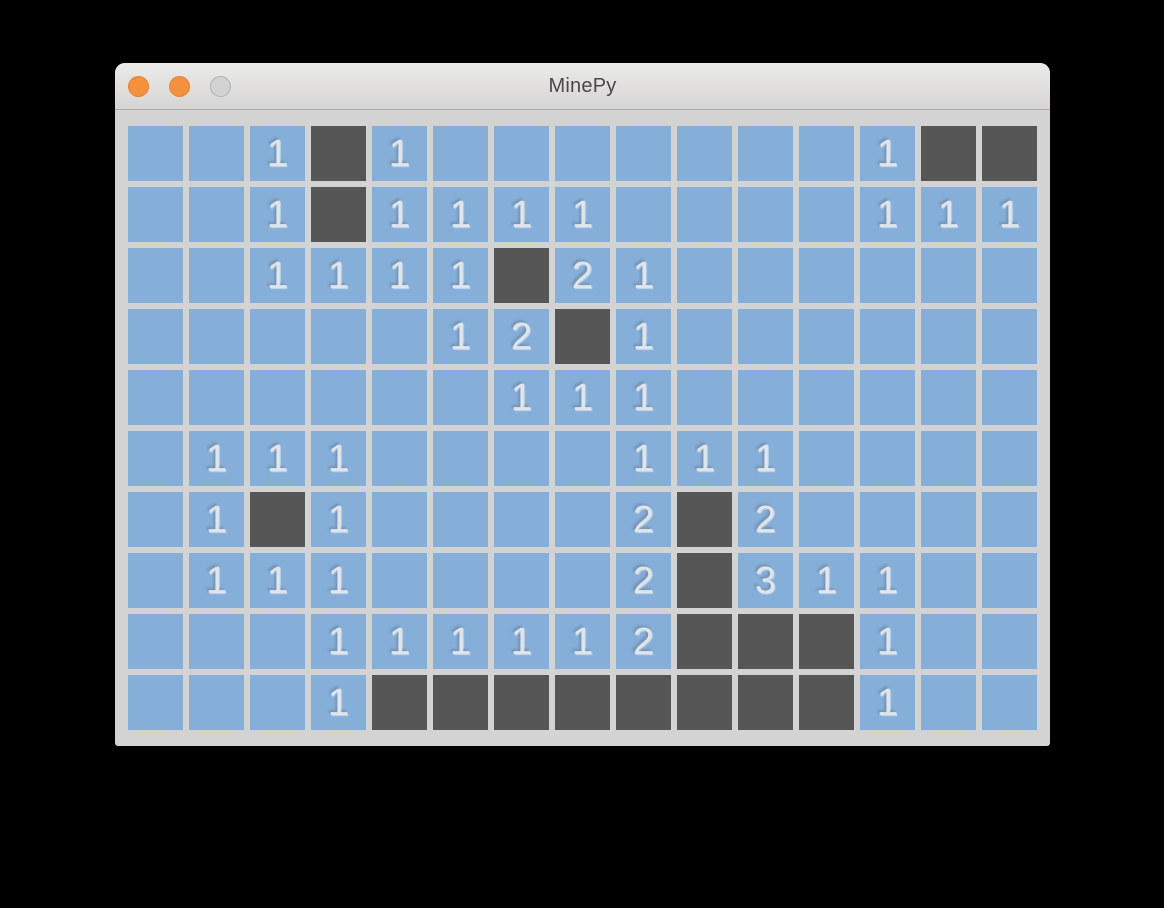 This screenshot has width=1164, height=908. What do you see at coordinates (1009, 641) in the screenshot?
I see `cell-r9-c15` at bounding box center [1009, 641].